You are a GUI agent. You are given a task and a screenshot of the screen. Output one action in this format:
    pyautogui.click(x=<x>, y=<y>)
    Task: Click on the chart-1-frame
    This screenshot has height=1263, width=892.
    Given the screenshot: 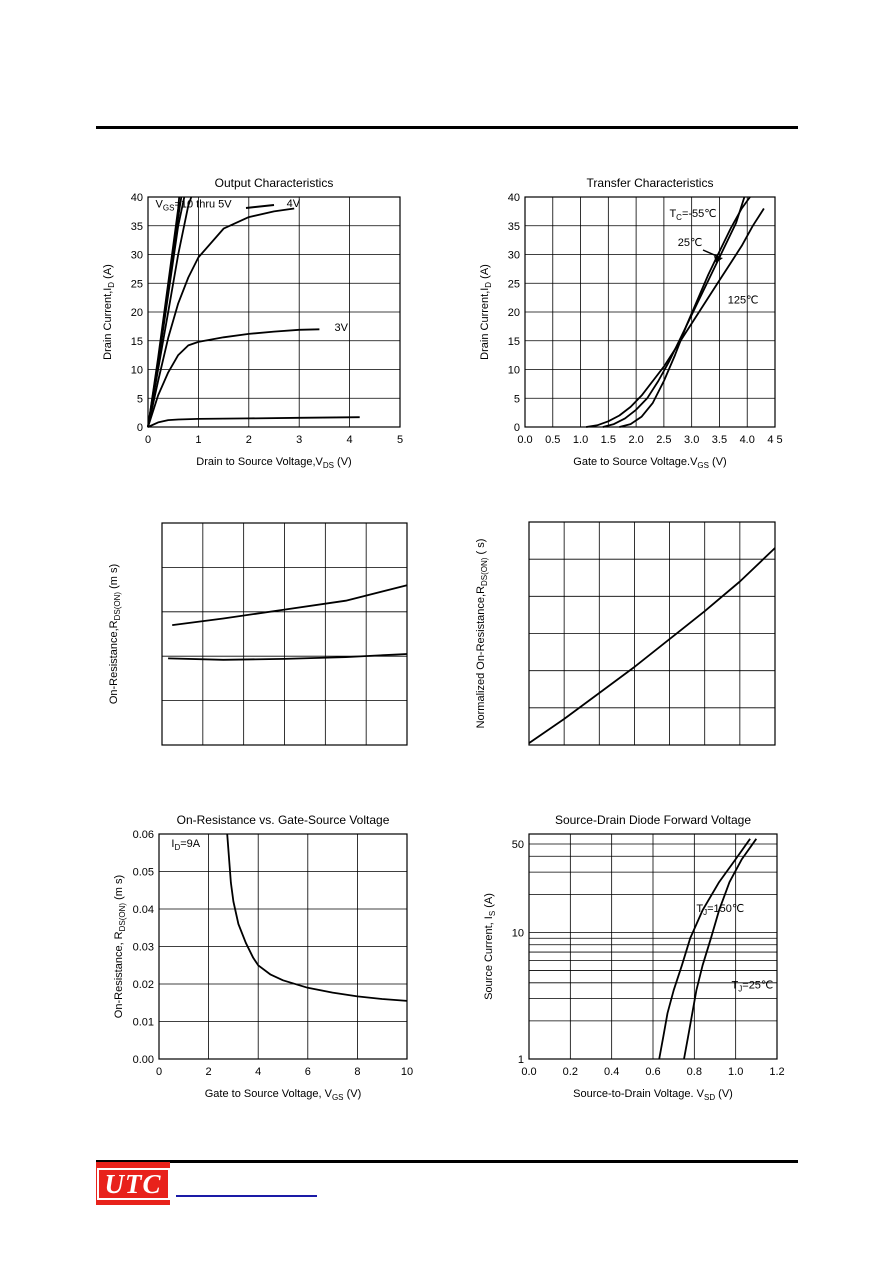 What is the action you would take?
    pyautogui.click(x=274, y=312)
    